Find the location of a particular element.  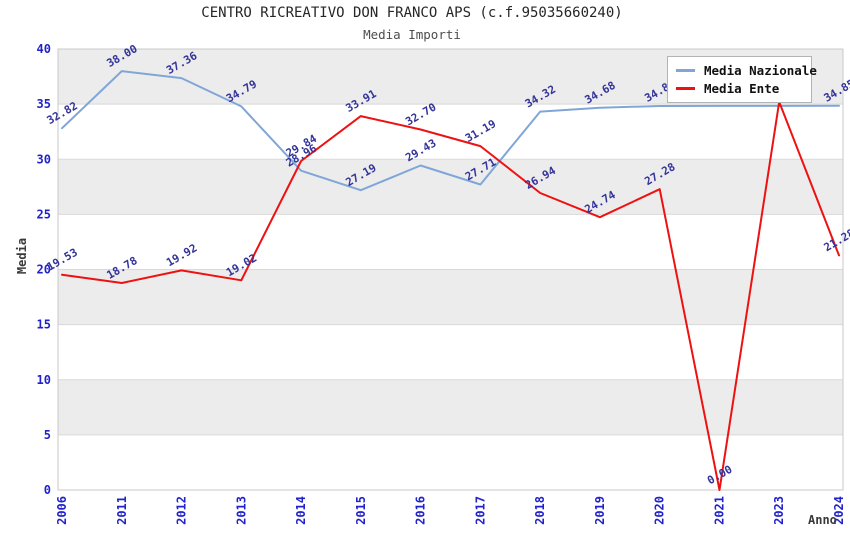

line-swatch-nazionale-icon is located at coordinates (685, 70).